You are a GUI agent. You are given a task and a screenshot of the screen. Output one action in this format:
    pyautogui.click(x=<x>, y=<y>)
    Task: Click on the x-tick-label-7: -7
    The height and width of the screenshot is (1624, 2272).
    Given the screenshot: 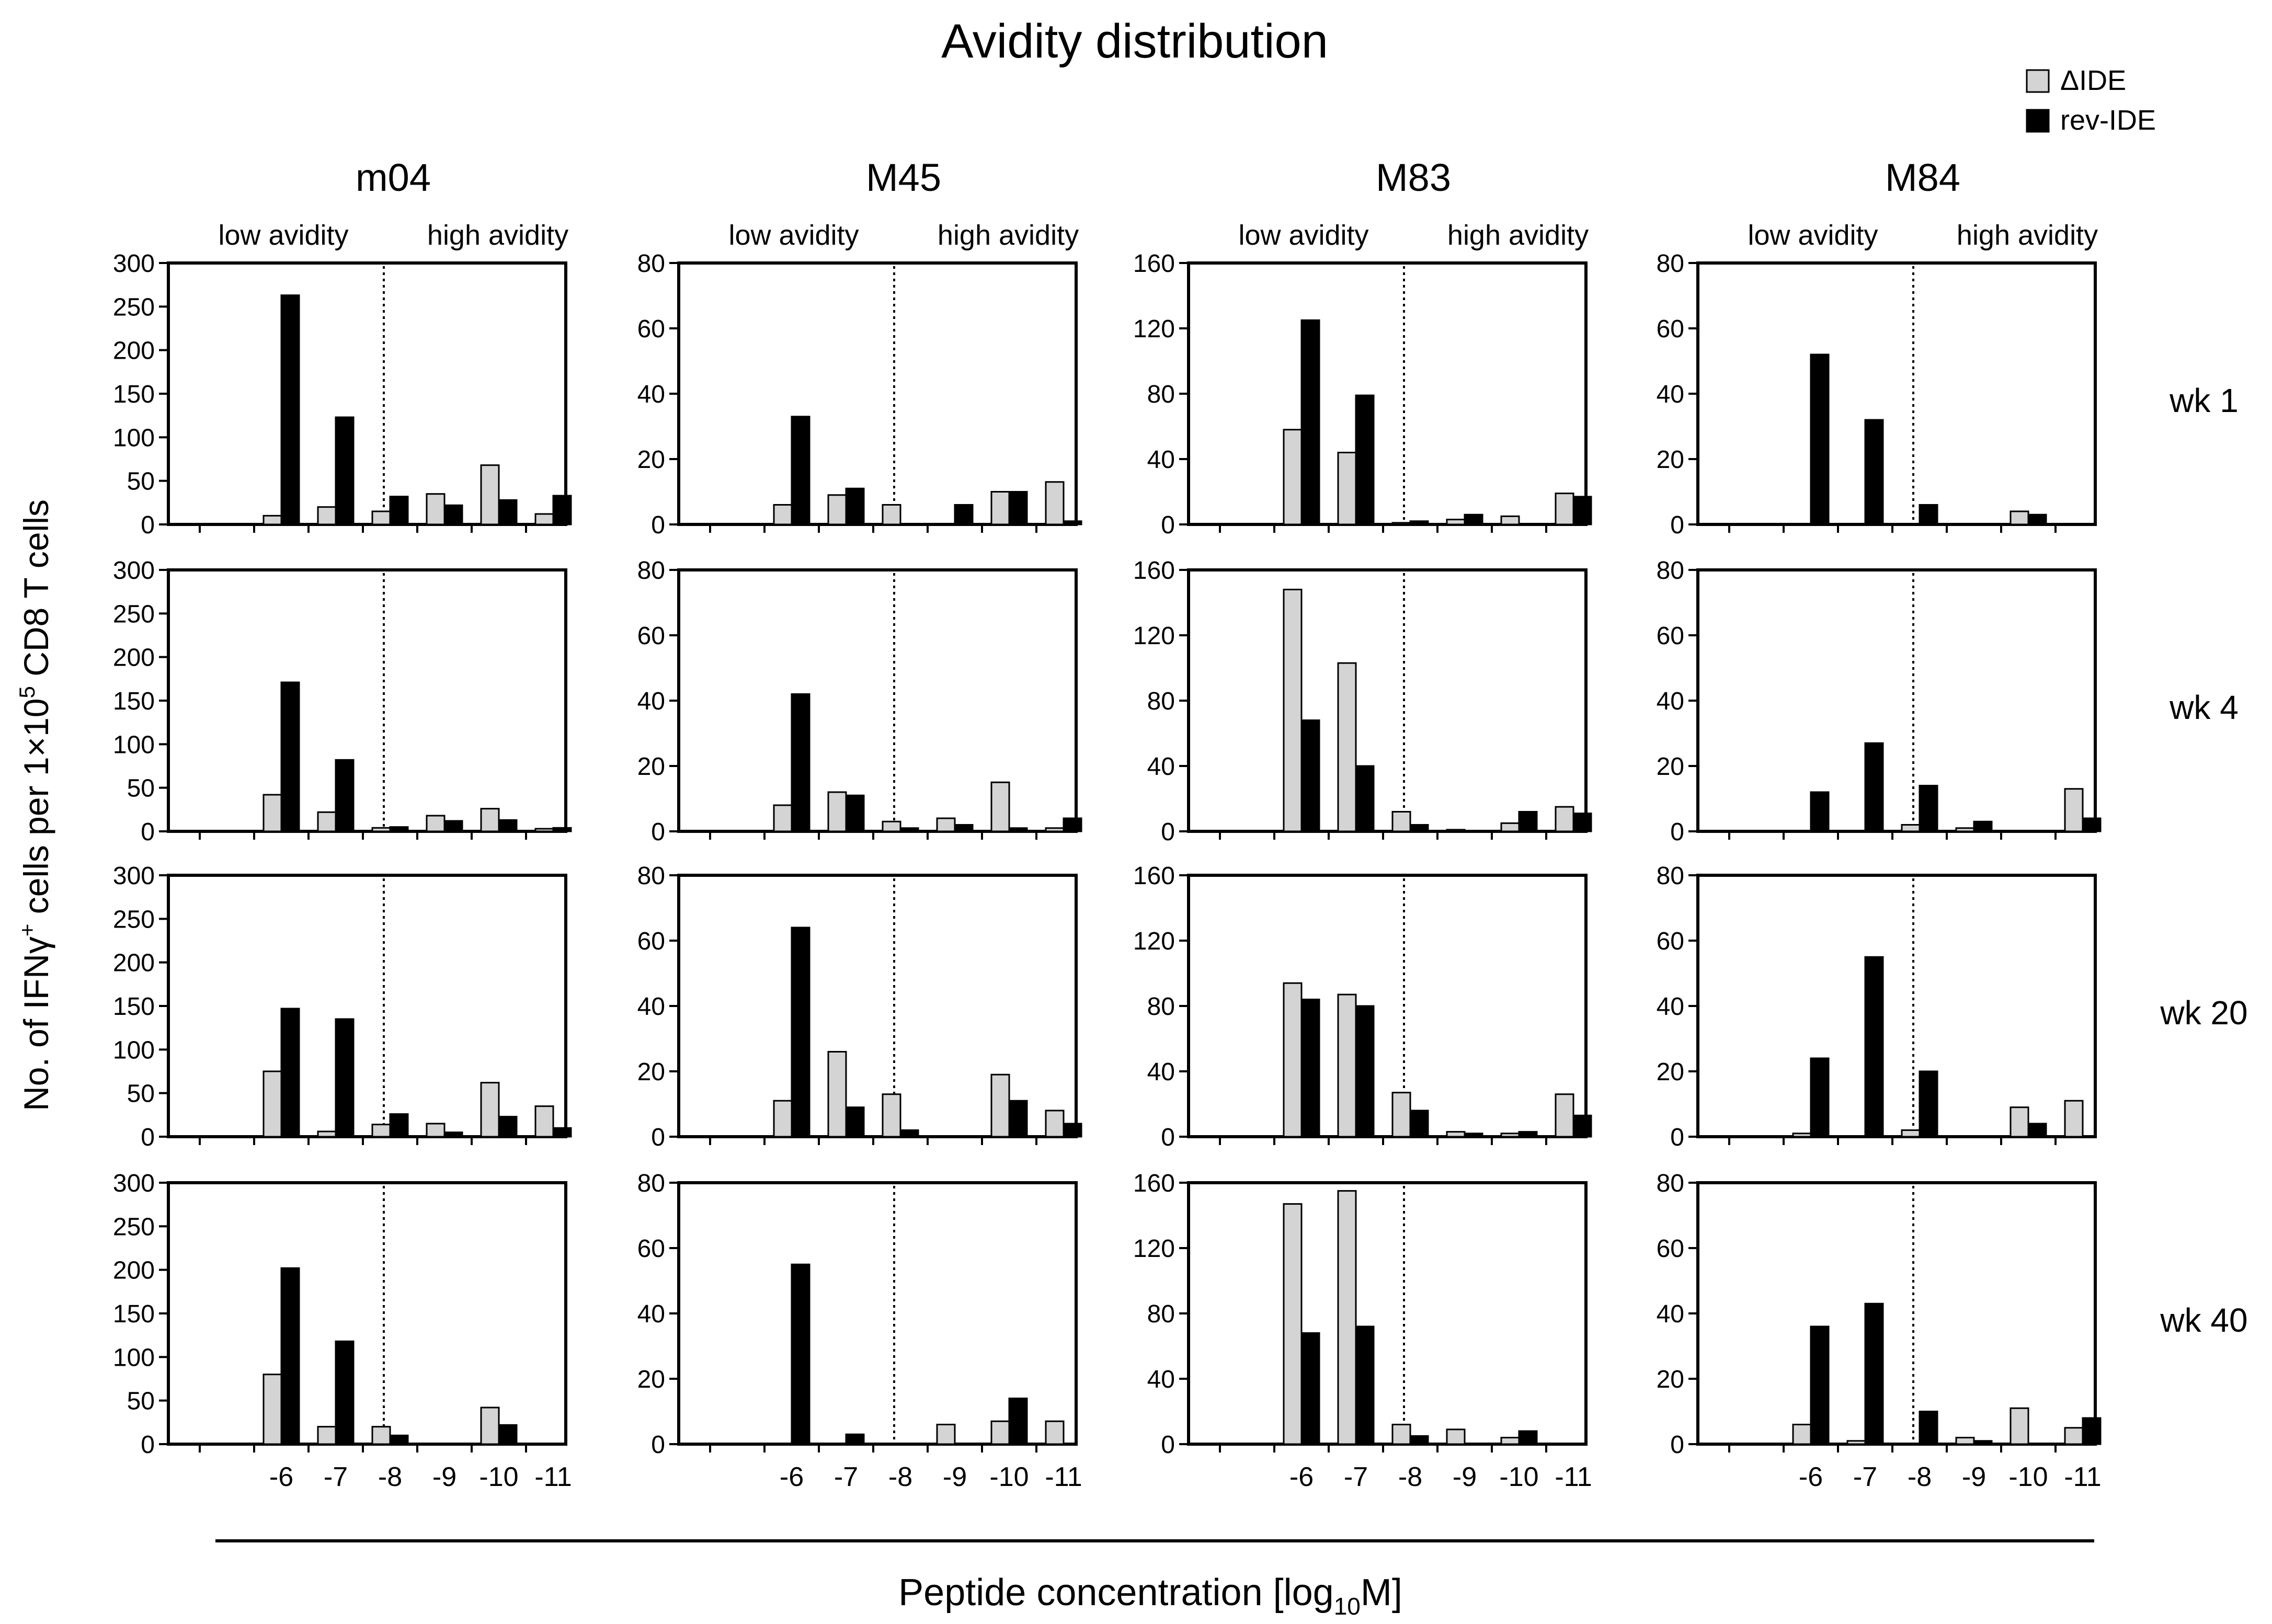 What is the action you would take?
    pyautogui.click(x=846, y=1477)
    